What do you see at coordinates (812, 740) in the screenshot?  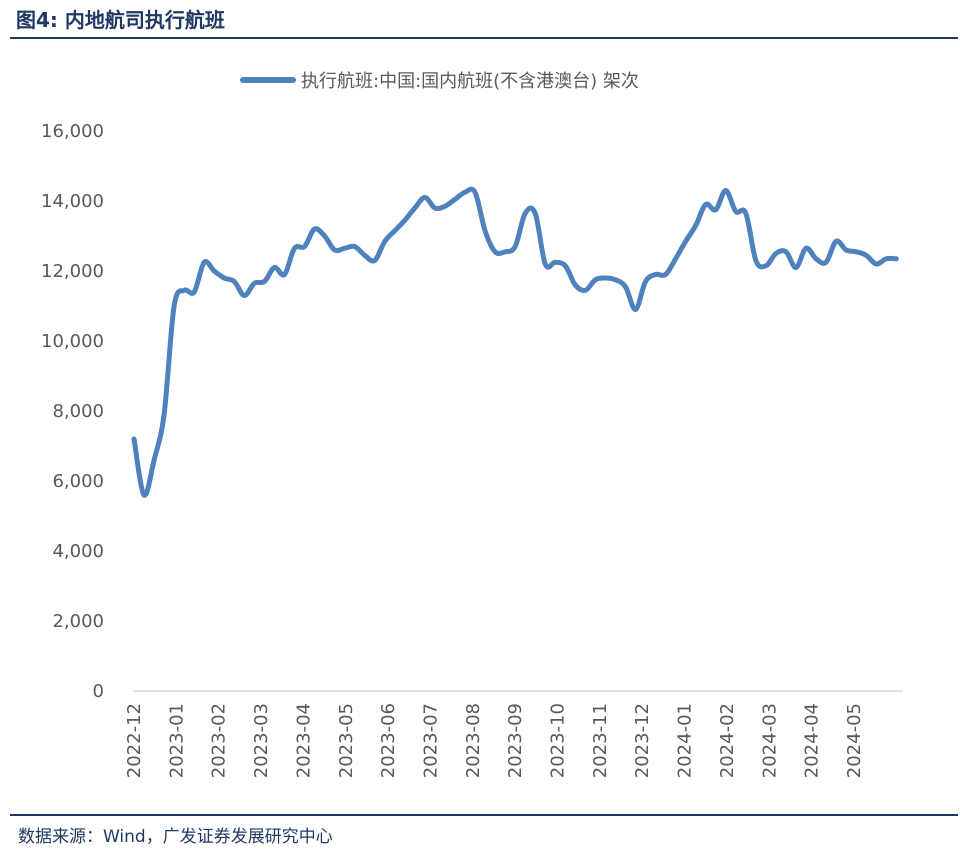 I see `x-tick-label: 2024-04` at bounding box center [812, 740].